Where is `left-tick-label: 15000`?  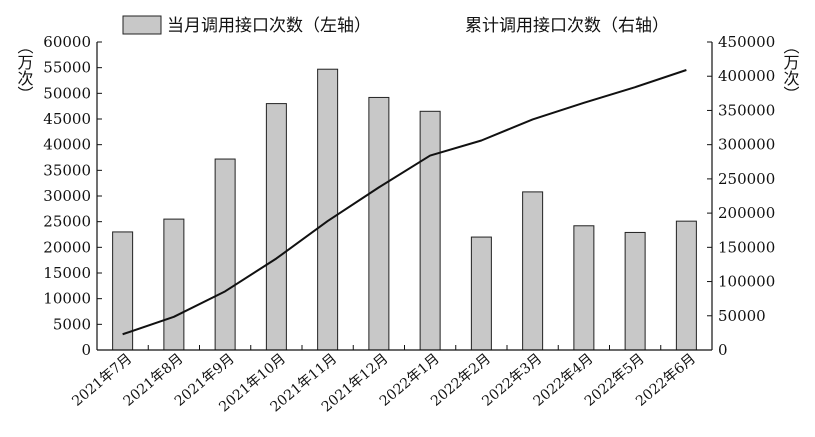 left-tick-label: 15000 is located at coordinates (67, 273).